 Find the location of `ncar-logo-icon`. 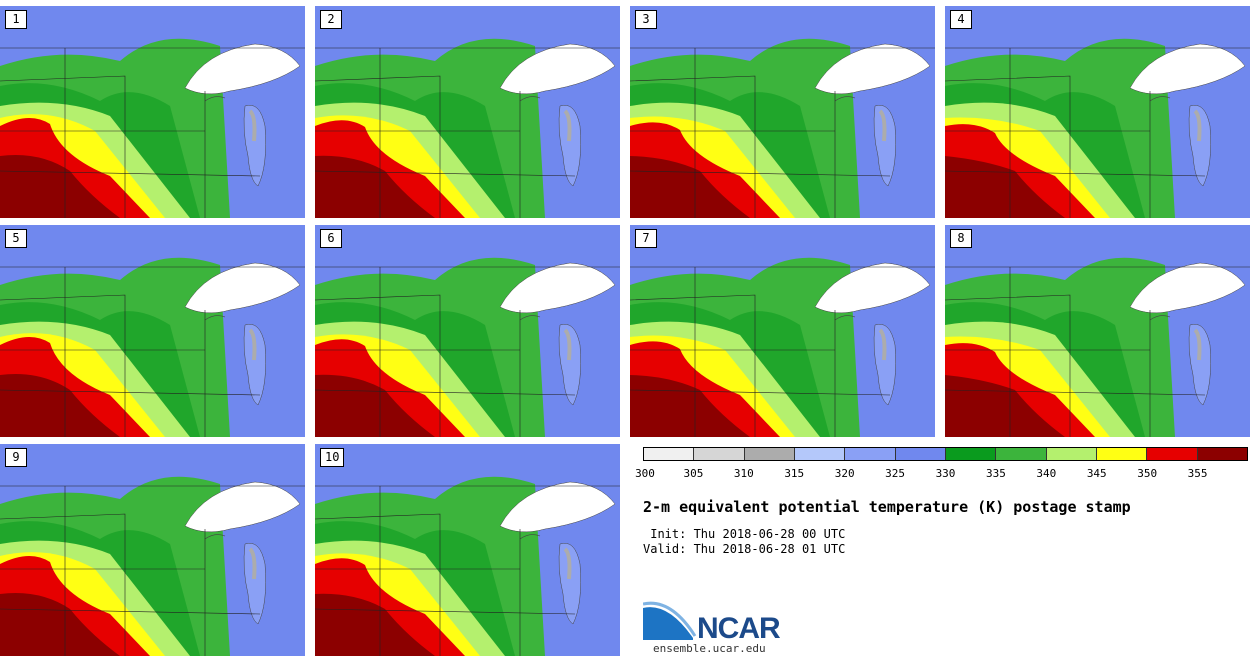

ncar-logo-icon is located at coordinates (670, 620).